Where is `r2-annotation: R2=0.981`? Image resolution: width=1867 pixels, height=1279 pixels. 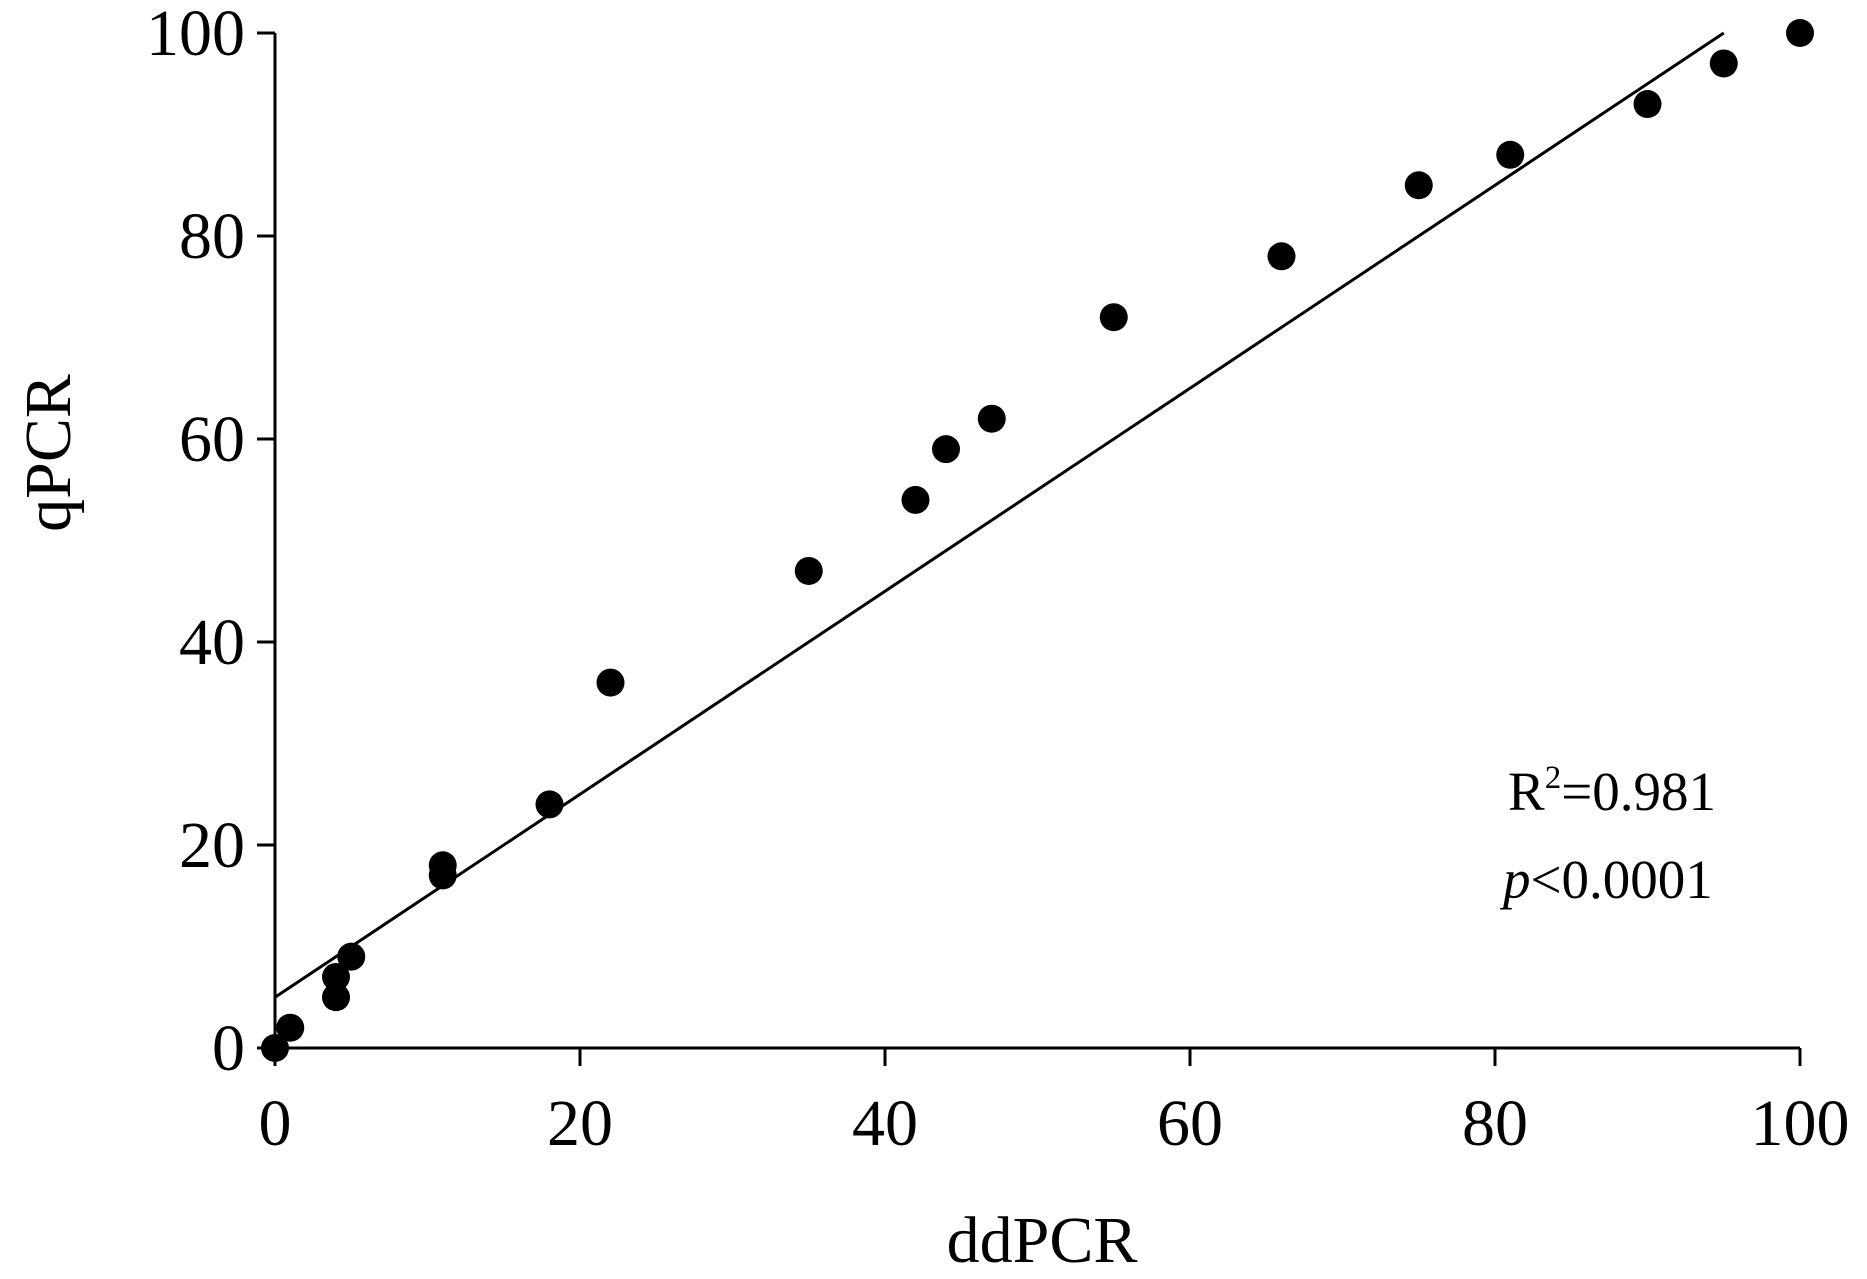 r2-annotation: R2=0.981 is located at coordinates (1612, 791).